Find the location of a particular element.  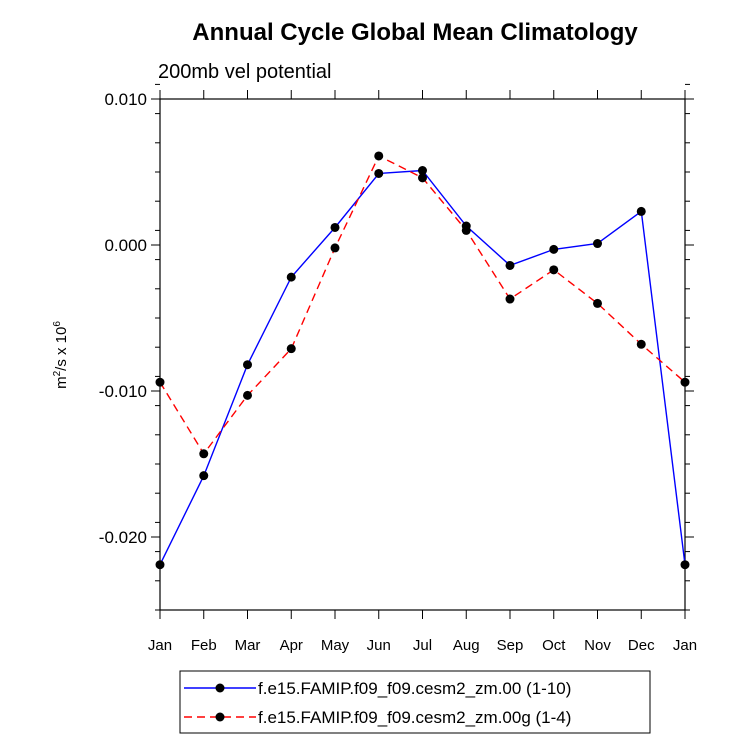

y-axis-label-exp2: 6 is located at coordinates (57, 324).